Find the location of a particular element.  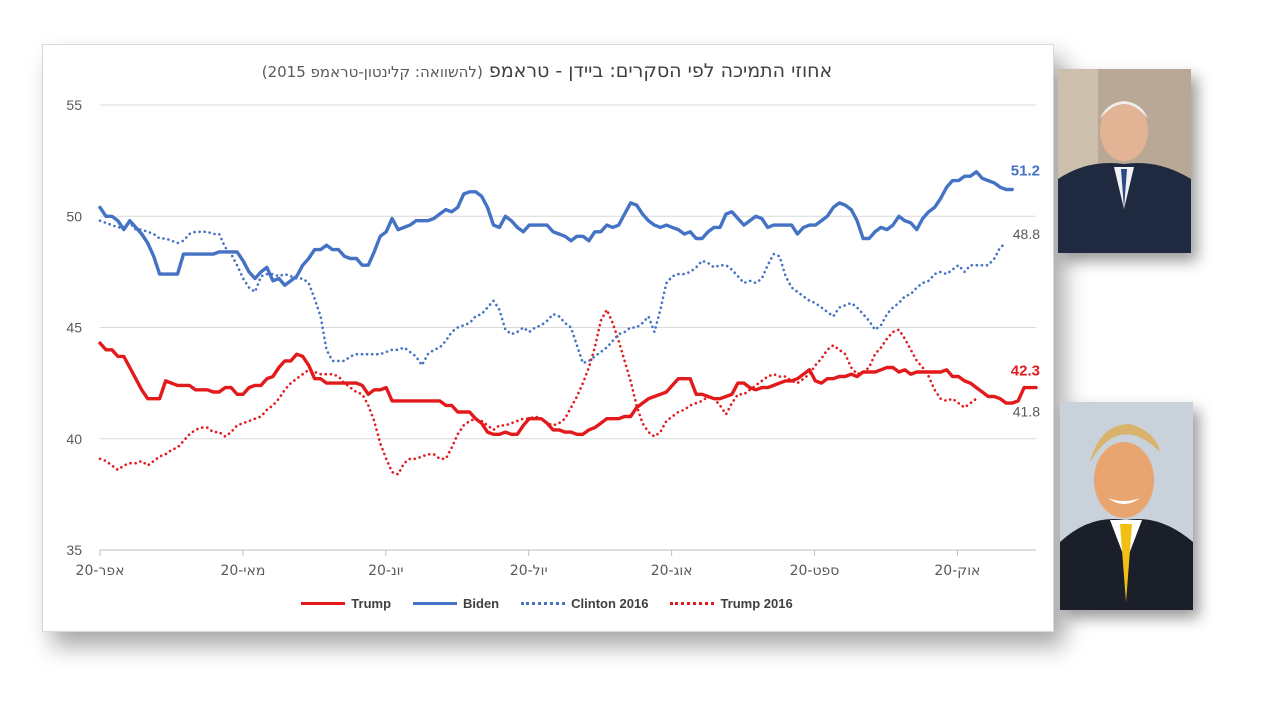

legend-item-biden: Biden is located at coordinates (456, 603).